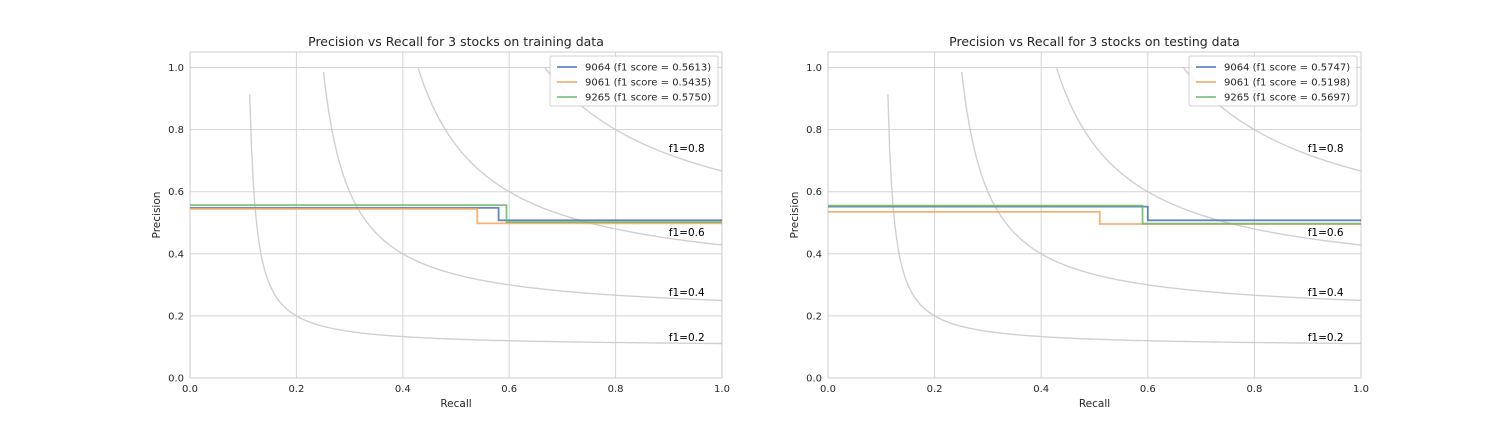 This screenshot has width=1512, height=432. Describe the element at coordinates (648, 83) in the screenshot. I see `legend-entry: 9061 (f1 score = 0.5435)` at that location.